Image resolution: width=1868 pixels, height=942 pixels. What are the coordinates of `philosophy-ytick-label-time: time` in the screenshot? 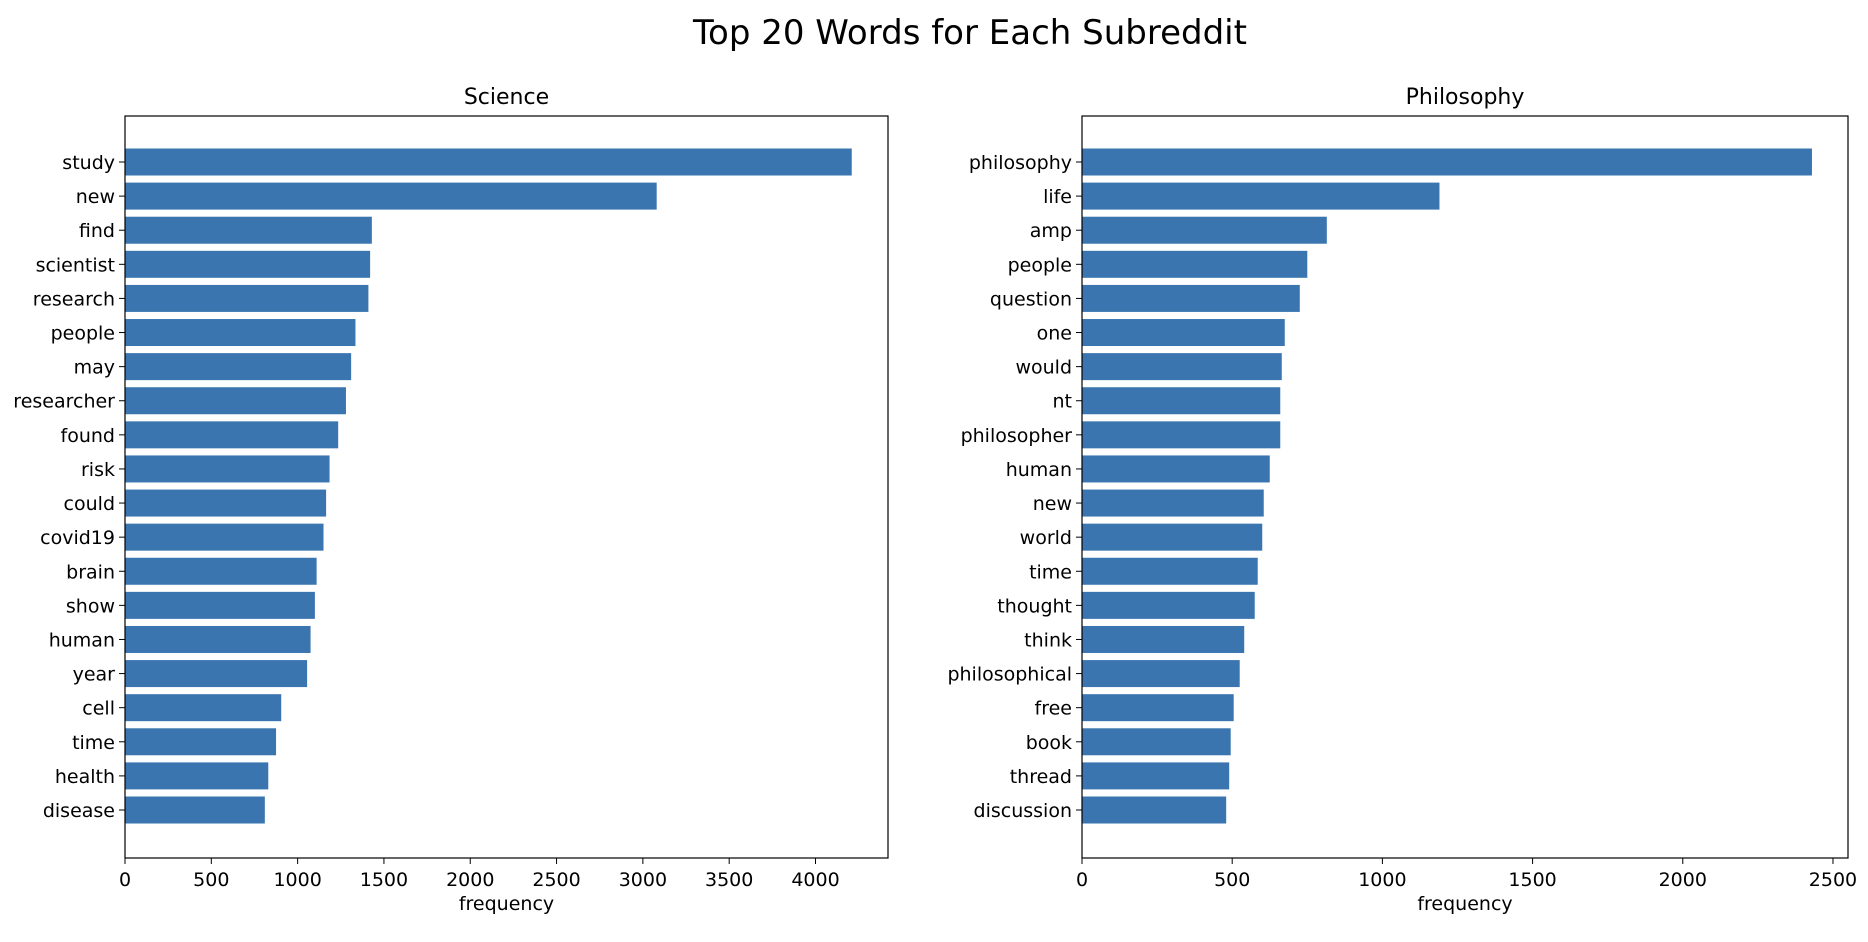 It's located at (1050, 572).